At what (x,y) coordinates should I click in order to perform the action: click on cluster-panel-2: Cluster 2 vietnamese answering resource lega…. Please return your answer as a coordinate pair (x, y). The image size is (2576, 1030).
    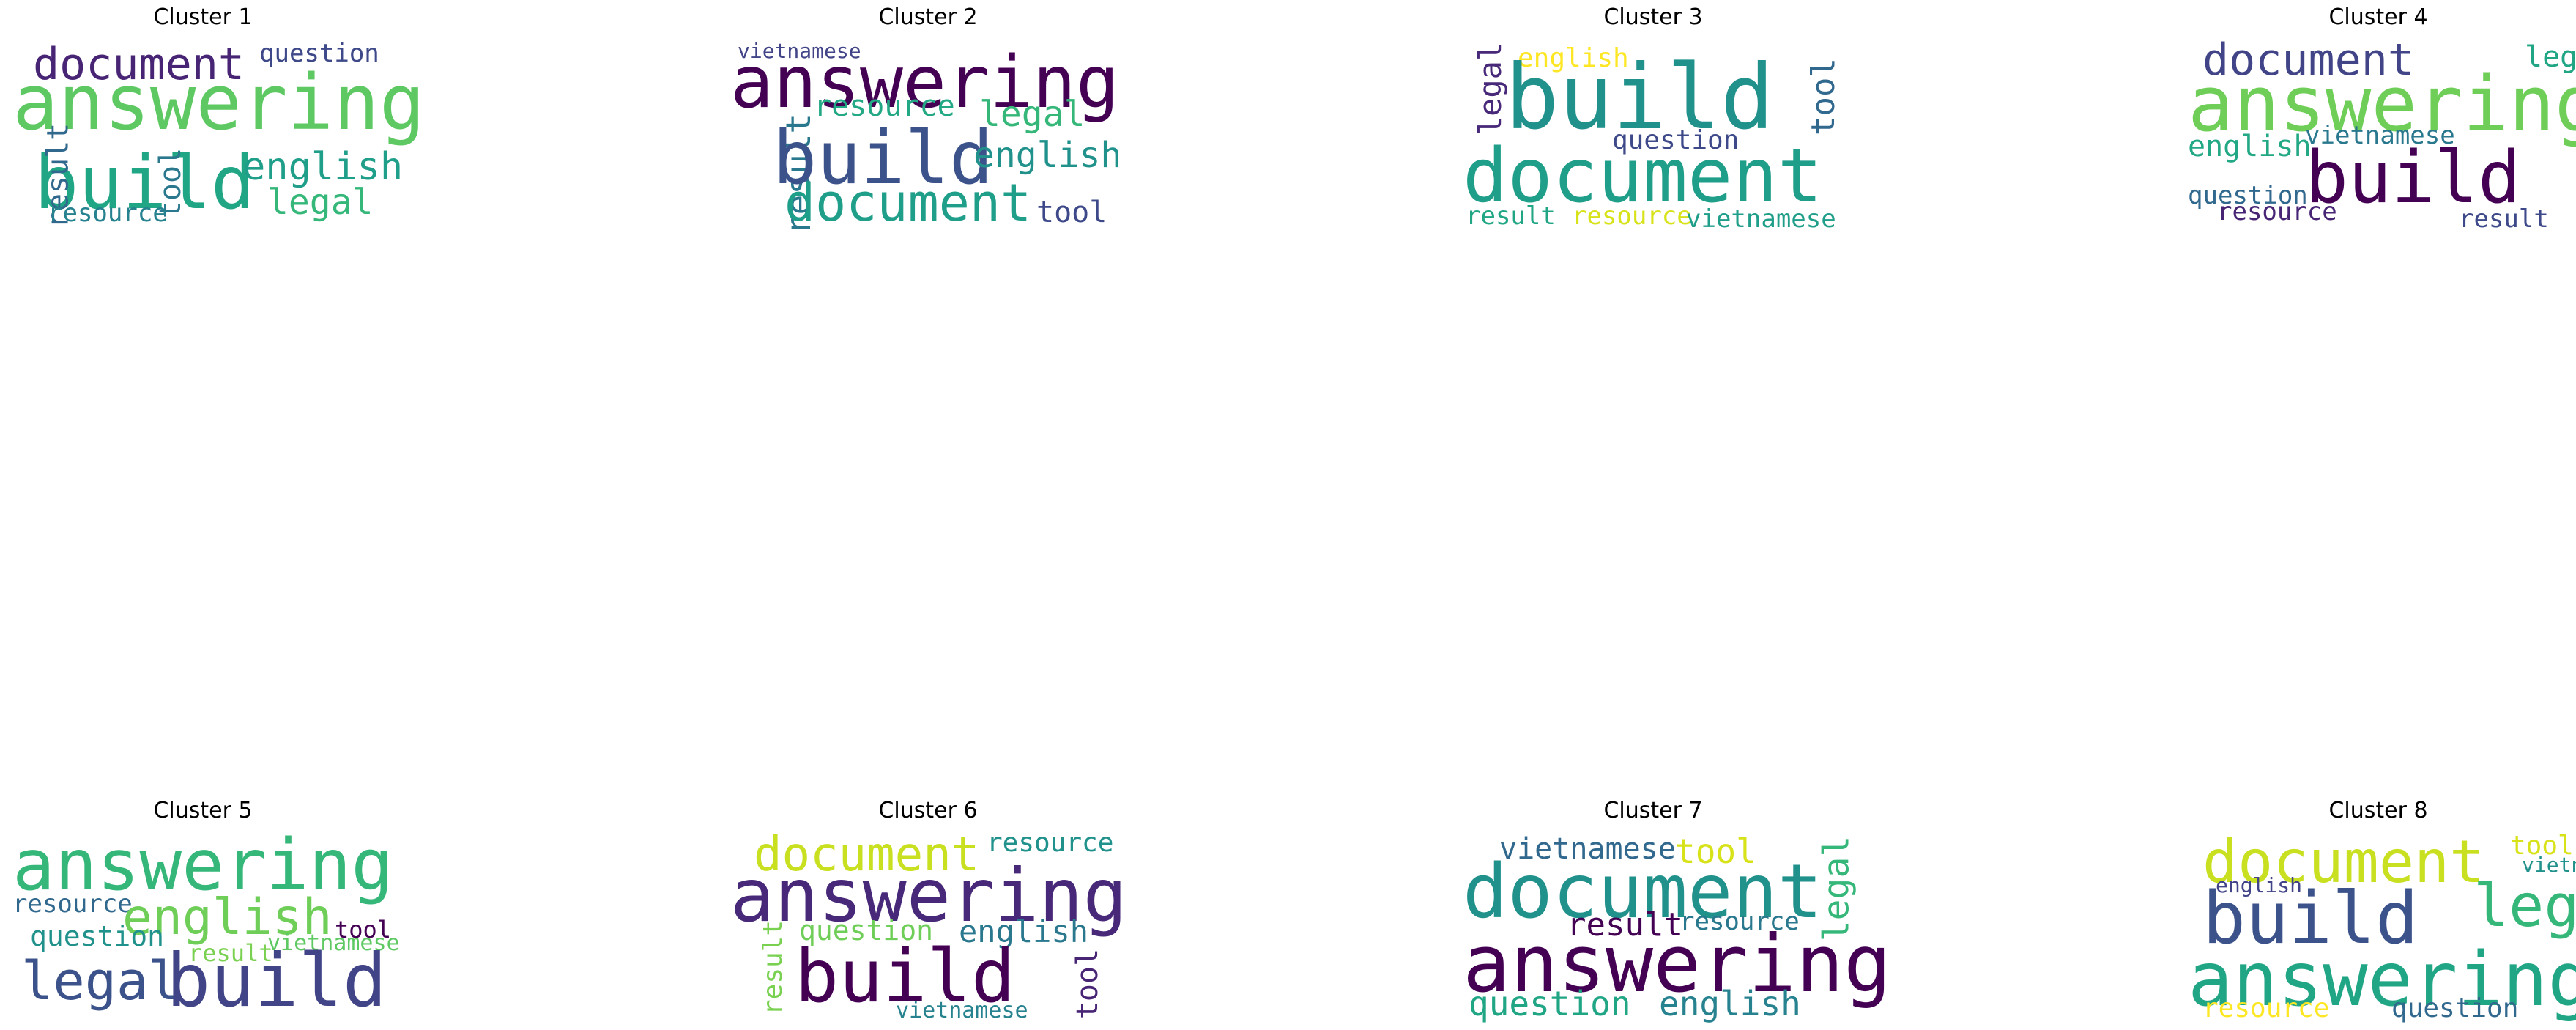
    Looking at the image, I should click on (926, 120).